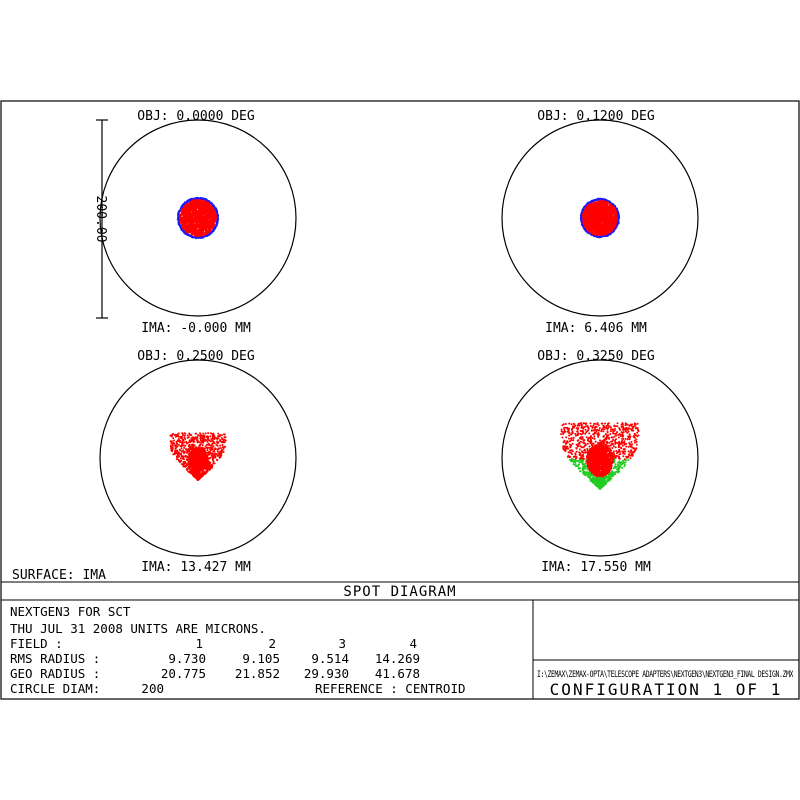 This screenshot has height=800, width=800. Describe the element at coordinates (196, 328) in the screenshot. I see `field-1-ima-label: IMA: -0.000 MM` at that location.